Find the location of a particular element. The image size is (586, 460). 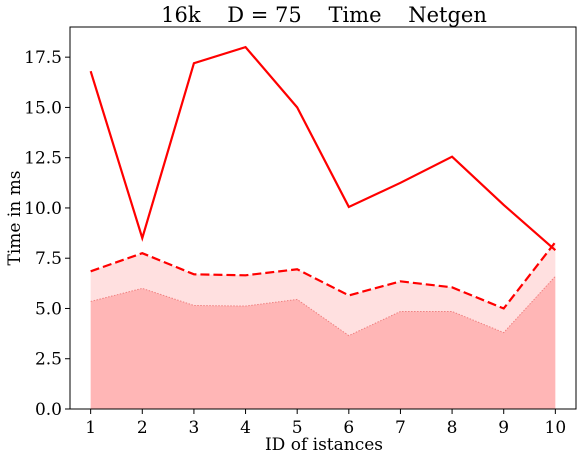

y-tick-label: 7.5 is located at coordinates (48, 259).